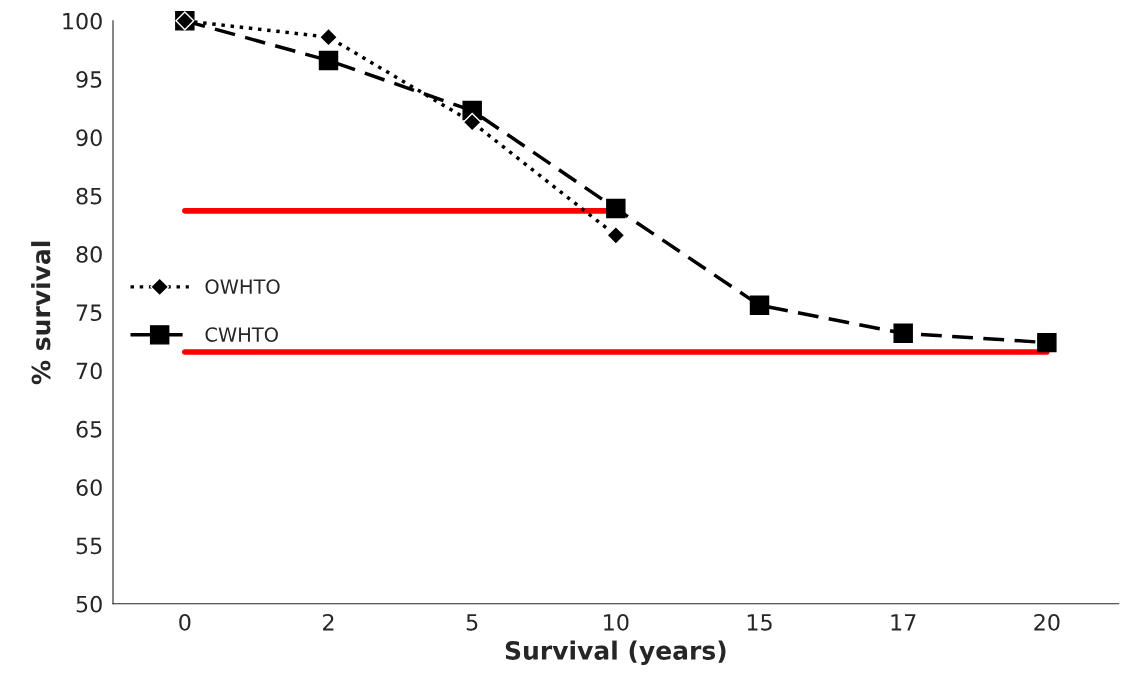 This screenshot has width=1130, height=694. What do you see at coordinates (185, 622) in the screenshot?
I see `x-tick-label: 0` at bounding box center [185, 622].